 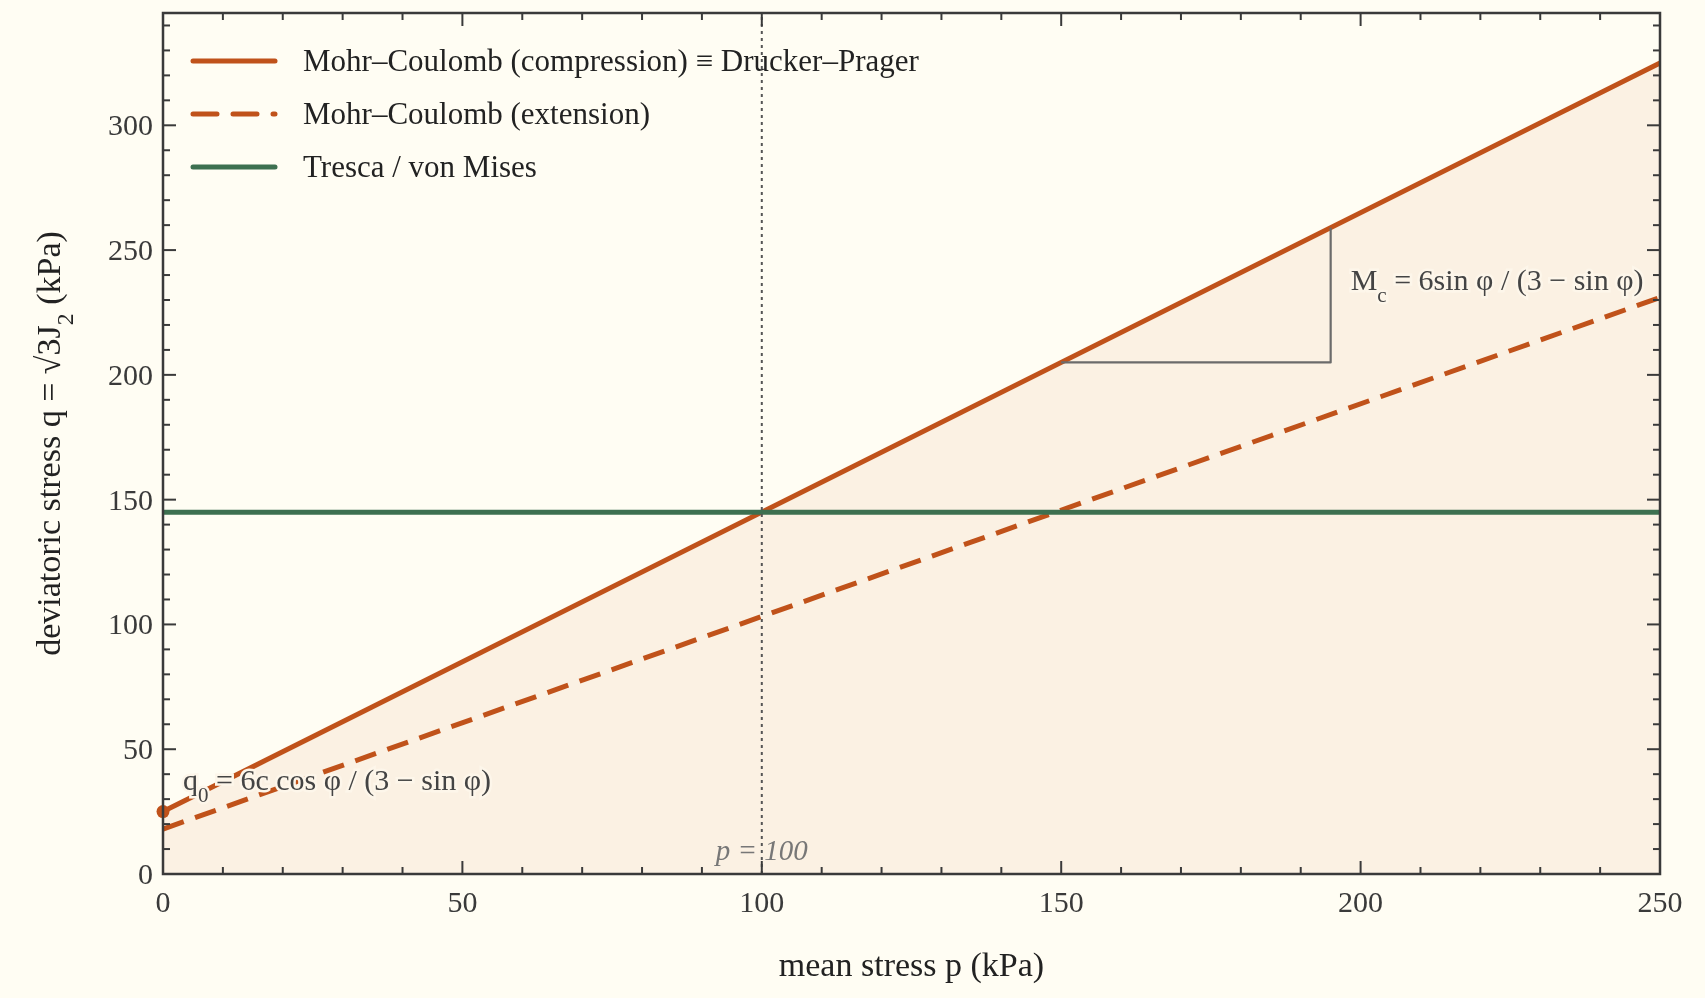 What do you see at coordinates (145, 873) in the screenshot?
I see `y-tick-label: 0` at bounding box center [145, 873].